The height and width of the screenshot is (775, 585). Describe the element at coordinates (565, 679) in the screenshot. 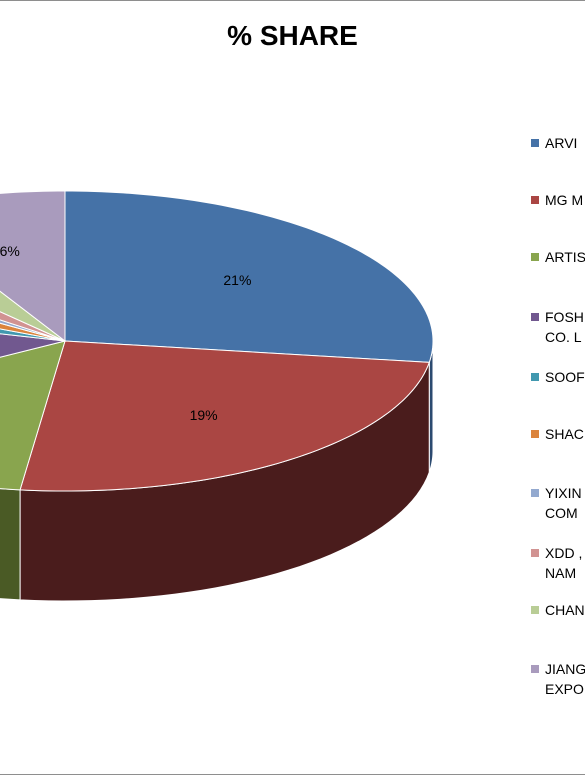

I see `legend-label-9: JIANG EXPO` at that location.